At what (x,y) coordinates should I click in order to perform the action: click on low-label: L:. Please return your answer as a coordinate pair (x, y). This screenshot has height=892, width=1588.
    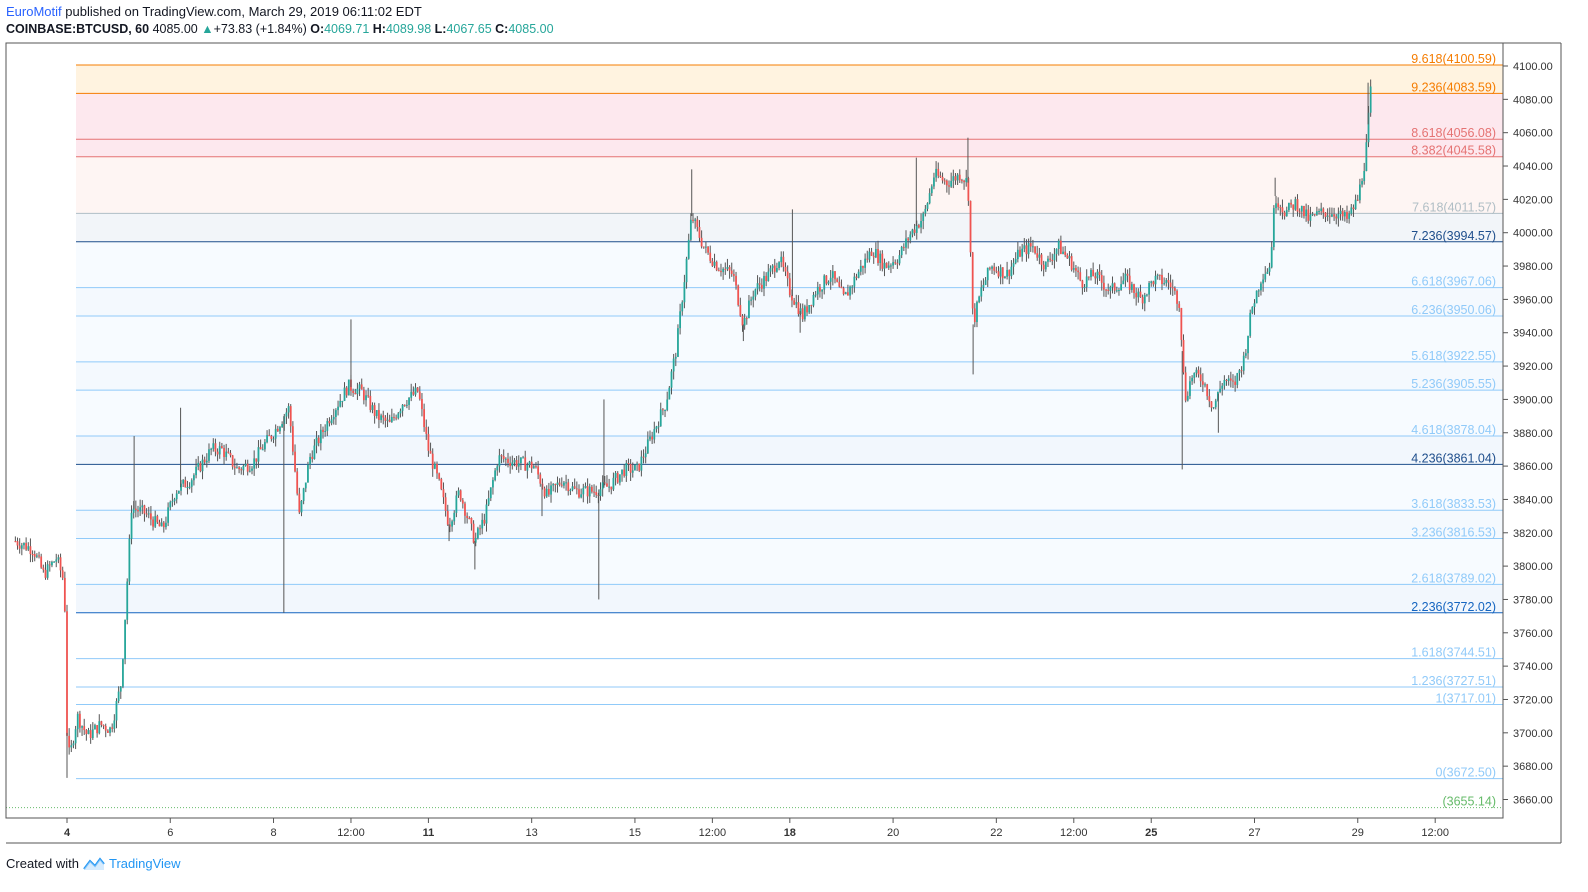
    Looking at the image, I should click on (440, 29).